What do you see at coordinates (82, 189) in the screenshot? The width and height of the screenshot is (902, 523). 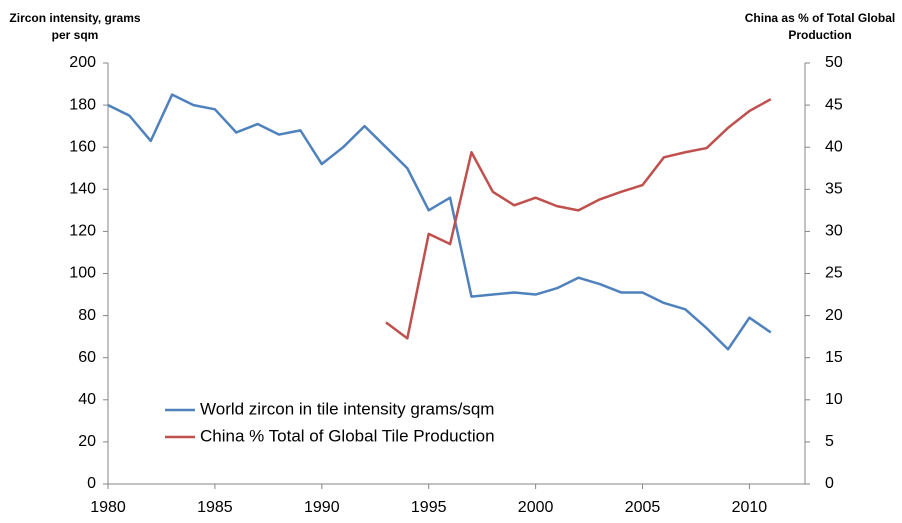 I see `y-tick-label: 140` at bounding box center [82, 189].